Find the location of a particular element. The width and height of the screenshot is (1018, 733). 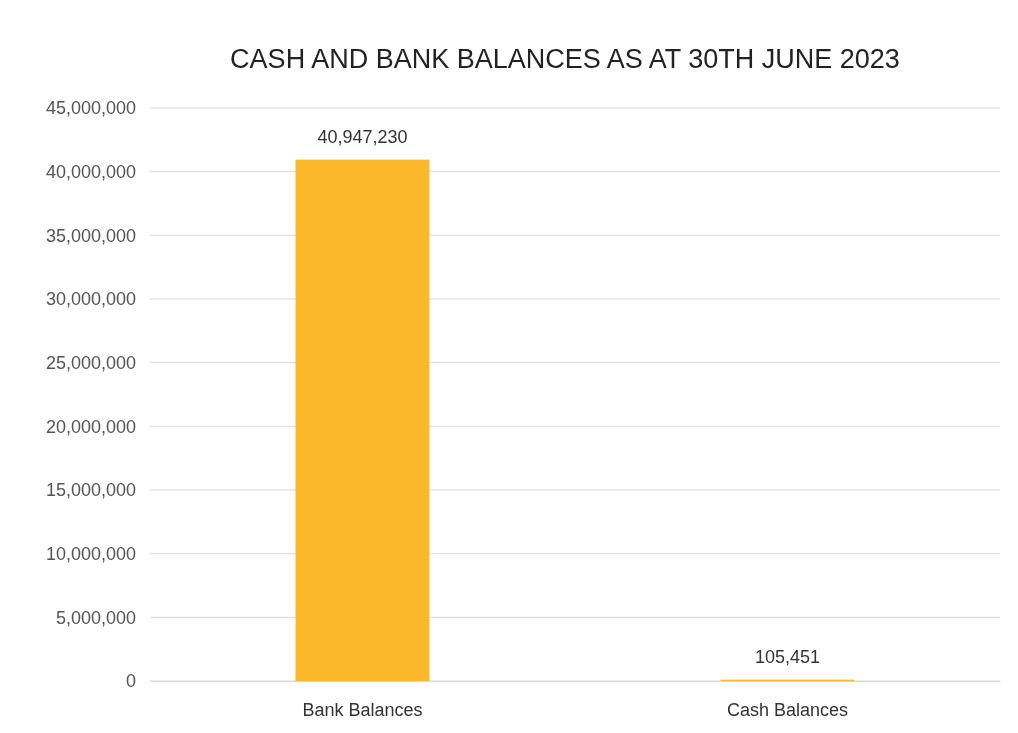

y-tick-label: 20,000,000 is located at coordinates (90, 426).